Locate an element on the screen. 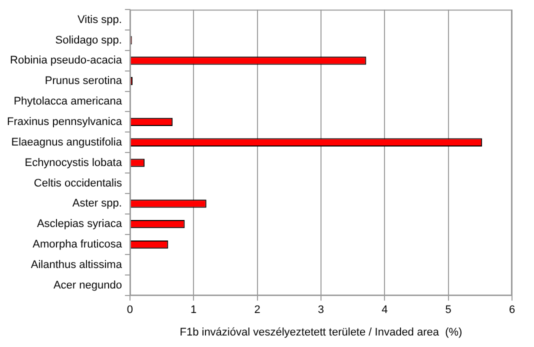  y-tick-label: Ailanthus altissima is located at coordinates (76, 264).